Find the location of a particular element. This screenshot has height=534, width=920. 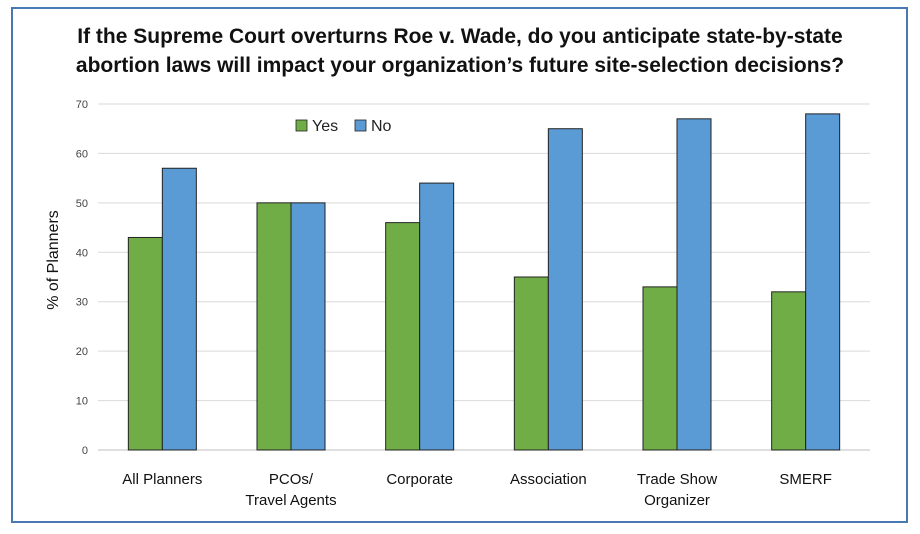

x-category-label: All Planners is located at coordinates (162, 479).